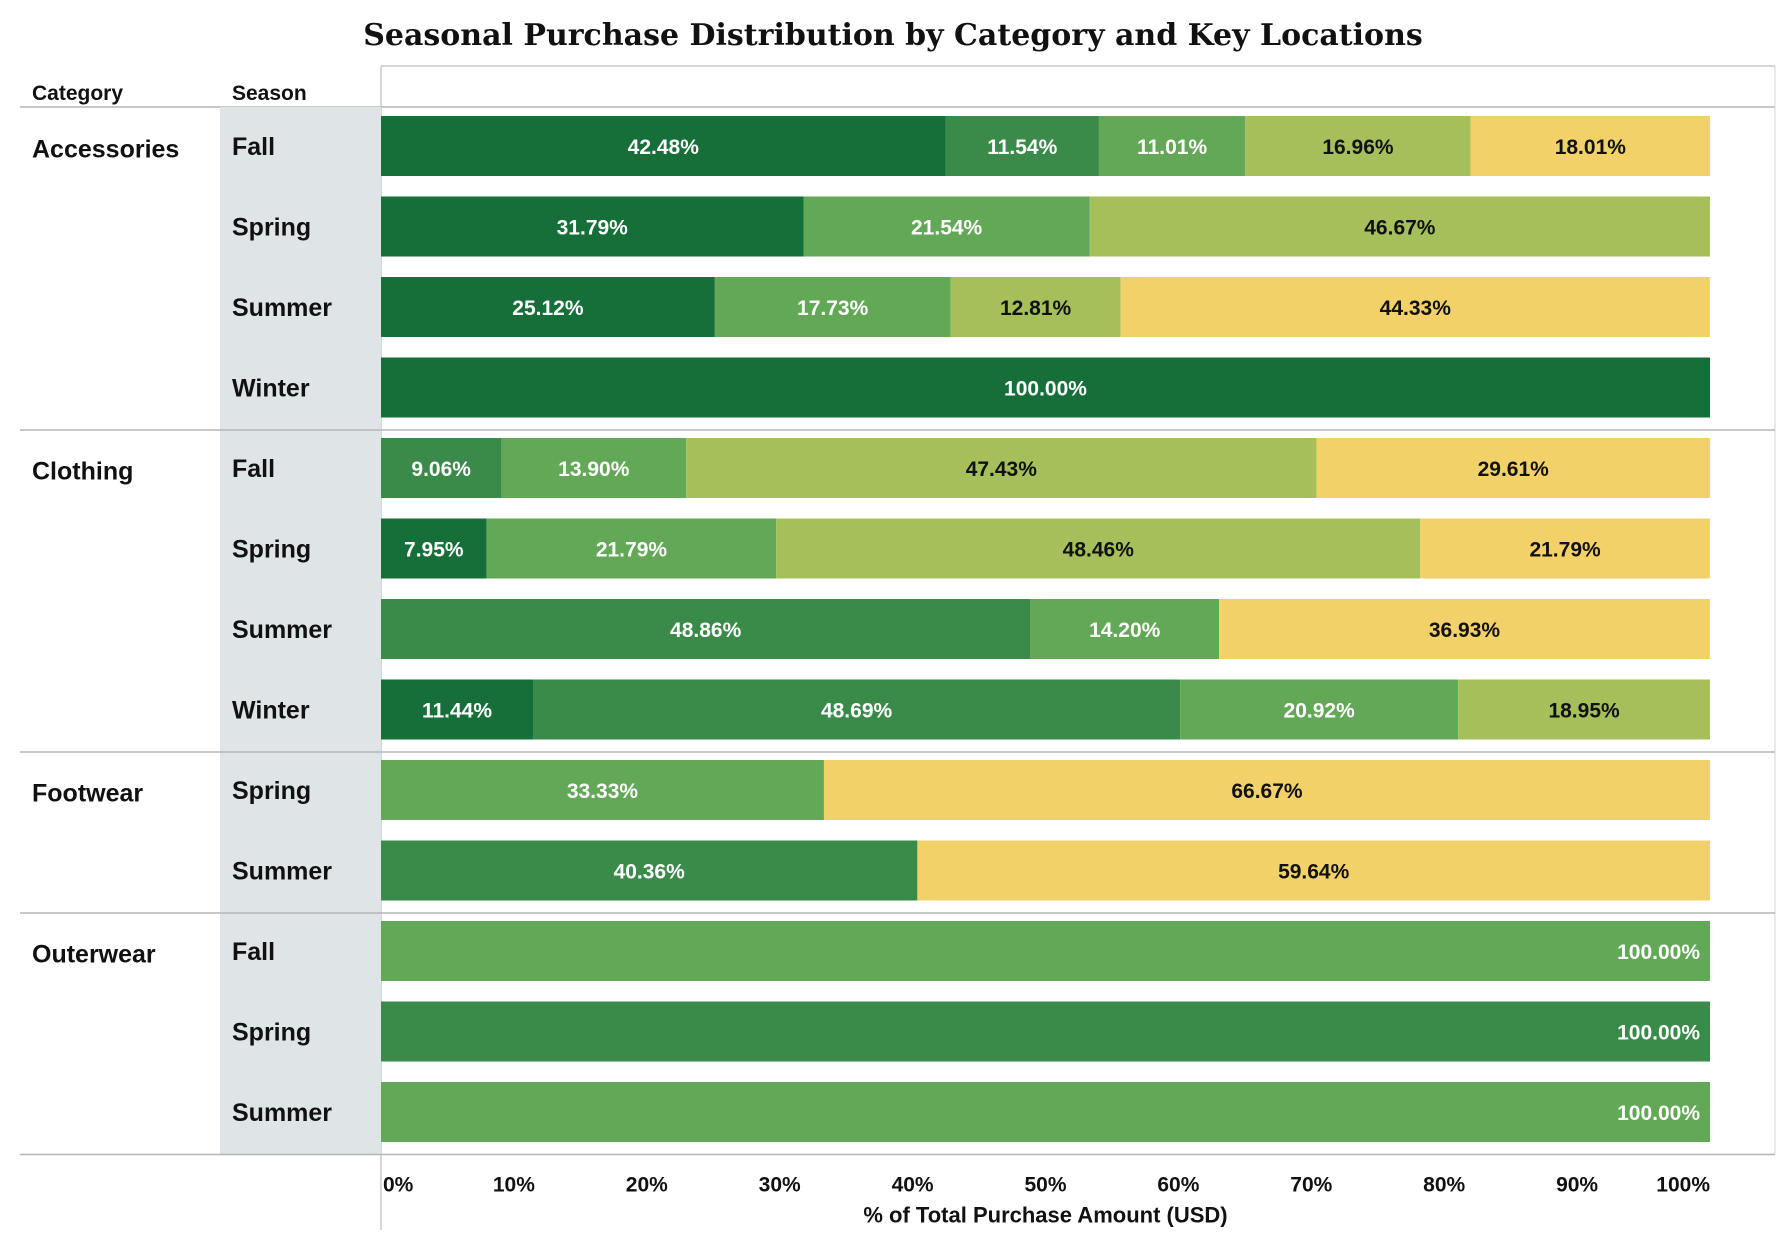 Image resolution: width=1786 pixels, height=1242 pixels. What do you see at coordinates (1577, 1185) in the screenshot?
I see `x-tick-label: 90%` at bounding box center [1577, 1185].